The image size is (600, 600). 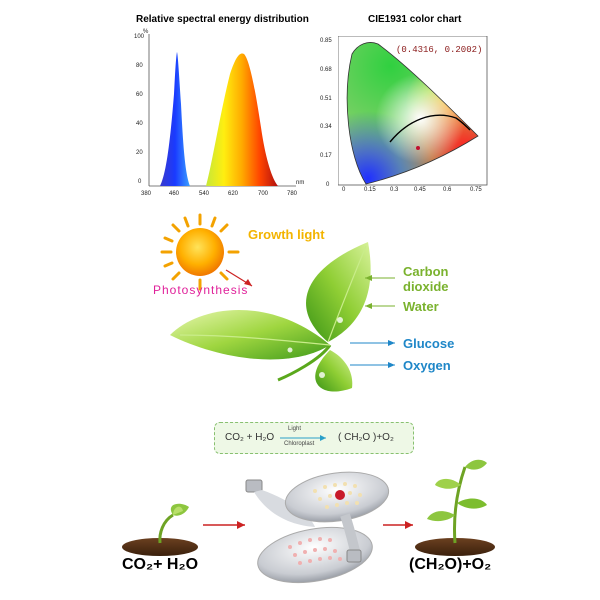 What do you see at coordinates (139, 124) in the screenshot?
I see `spectral-y-tick: 40` at bounding box center [139, 124].